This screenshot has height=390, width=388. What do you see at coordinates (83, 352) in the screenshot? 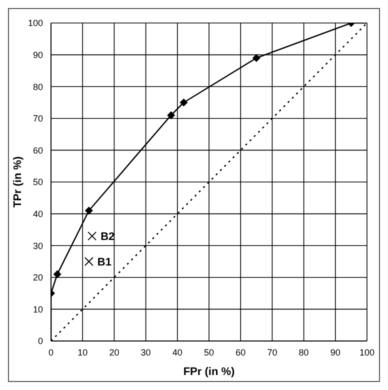
I see `x-tick-label: 10` at bounding box center [83, 352].